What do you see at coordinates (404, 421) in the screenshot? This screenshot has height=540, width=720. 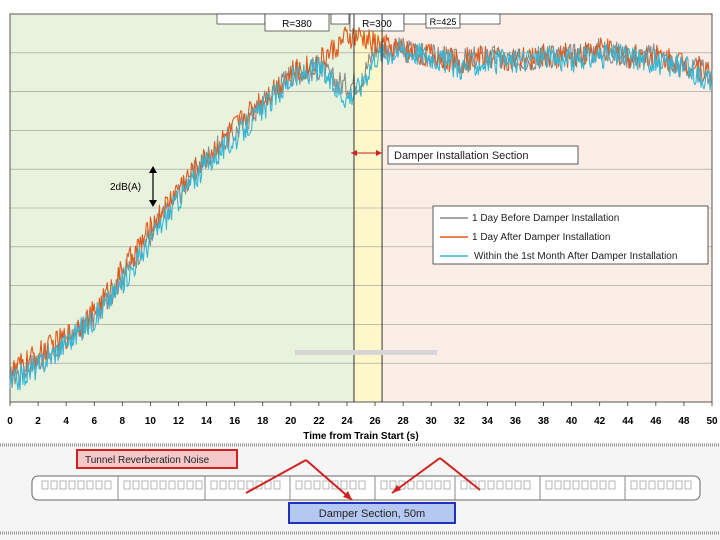 I see `x-tick-label: 28` at bounding box center [404, 421].